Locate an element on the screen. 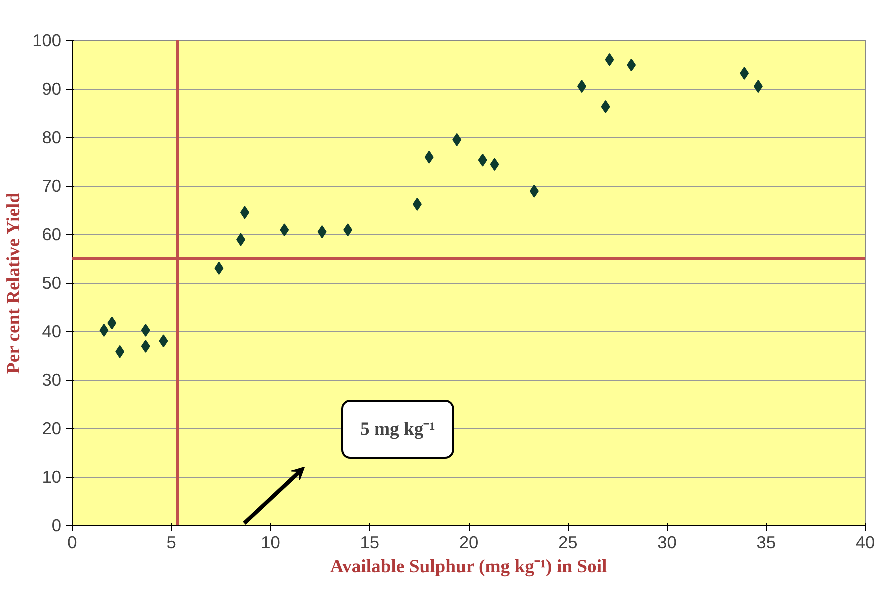 This screenshot has height=595, width=880. x-tick-label: 15 is located at coordinates (370, 542).